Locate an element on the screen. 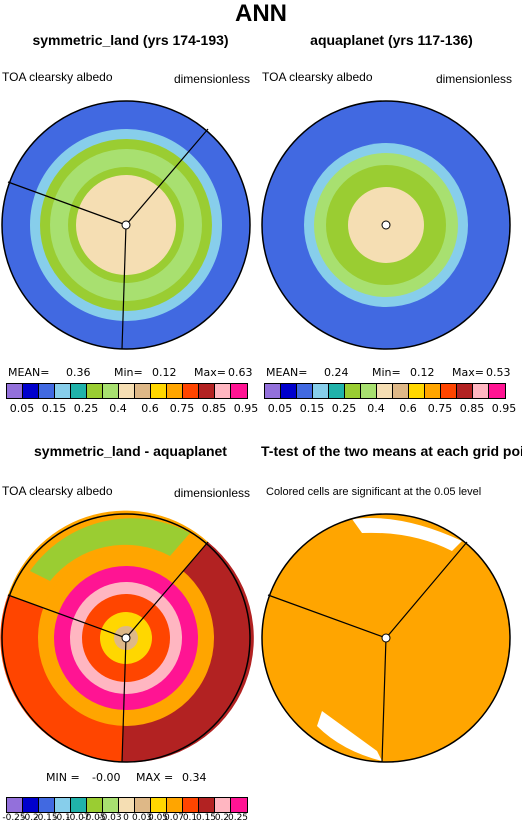 This screenshot has height=825, width=522. colorbar-tick-label: -0.2 is located at coordinates (30, 818).